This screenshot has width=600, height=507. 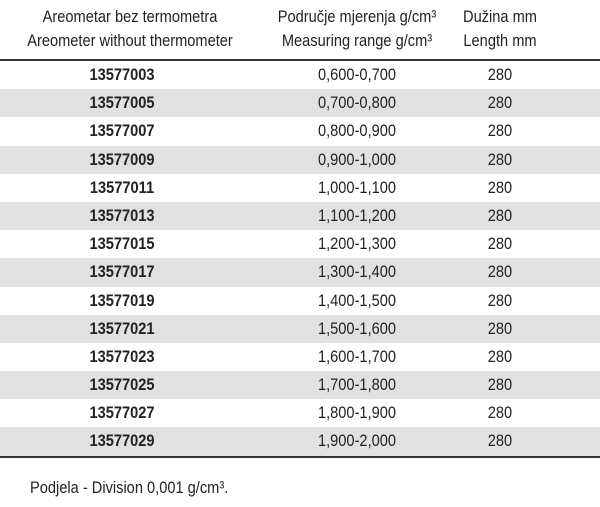 I want to click on header-length-en: Length mm, so click(x=500, y=40).